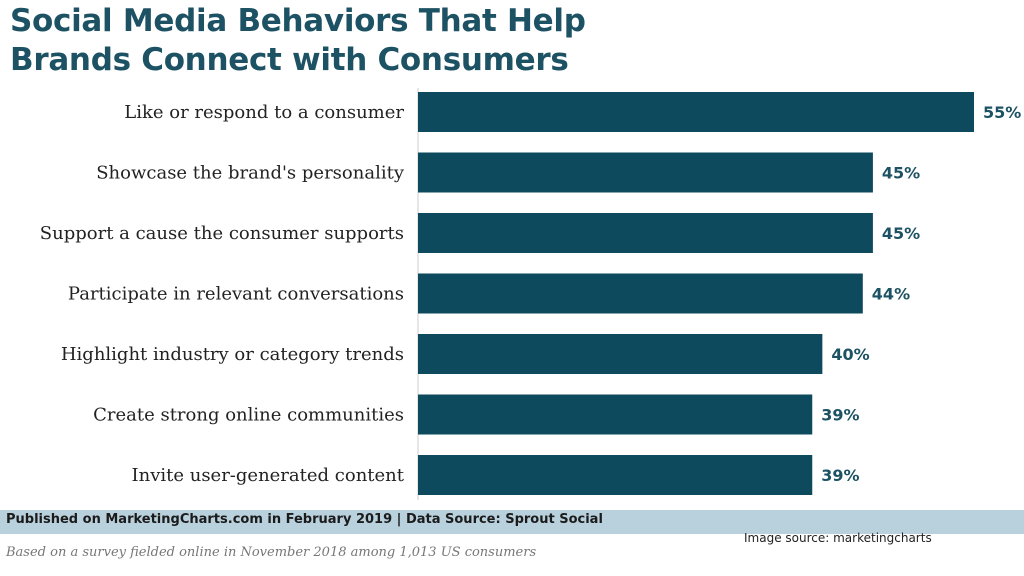  I want to click on value-label-1: 45%, so click(901, 173).